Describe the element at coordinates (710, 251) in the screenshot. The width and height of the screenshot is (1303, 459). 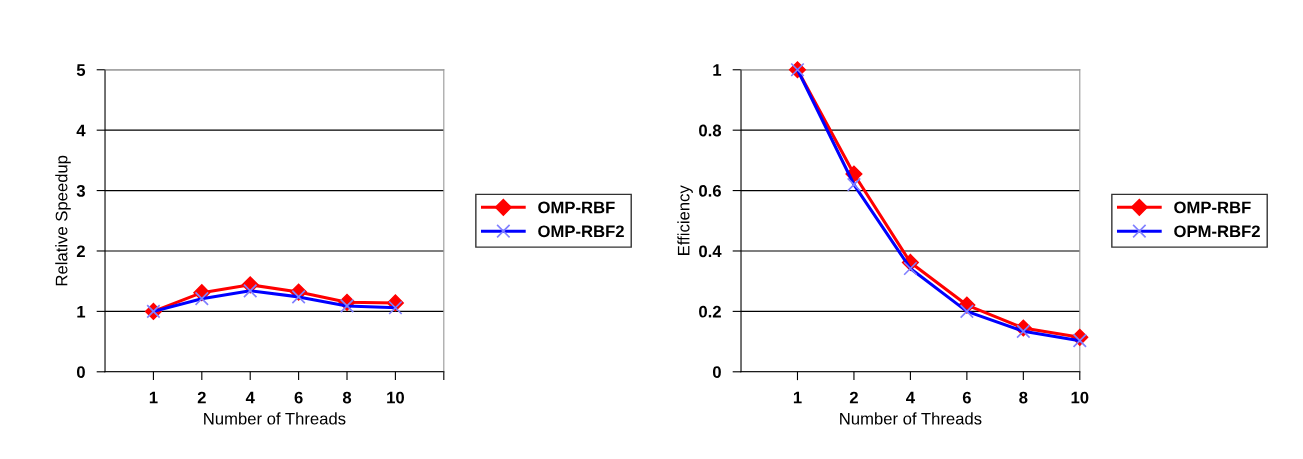
I see `y-tick-label: 0.4` at that location.